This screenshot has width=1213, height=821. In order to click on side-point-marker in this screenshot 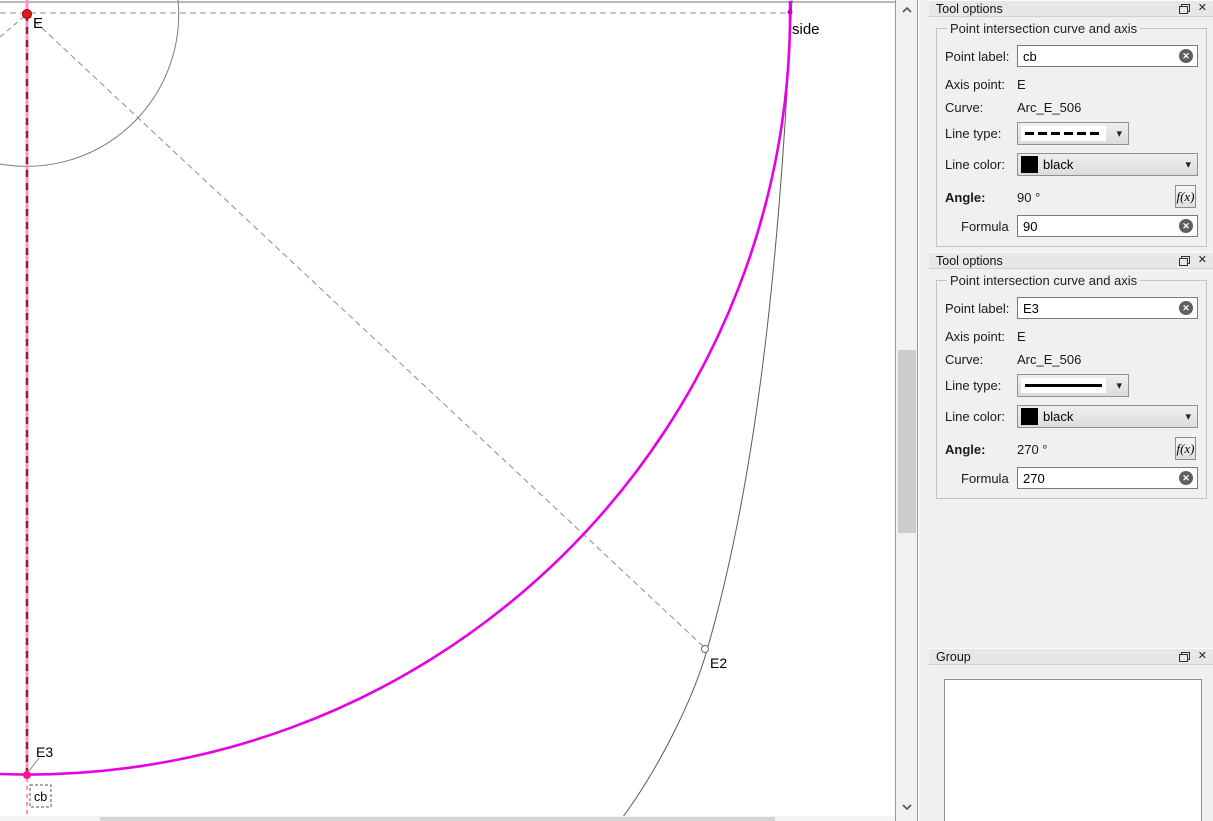, I will do `click(790, 12)`.